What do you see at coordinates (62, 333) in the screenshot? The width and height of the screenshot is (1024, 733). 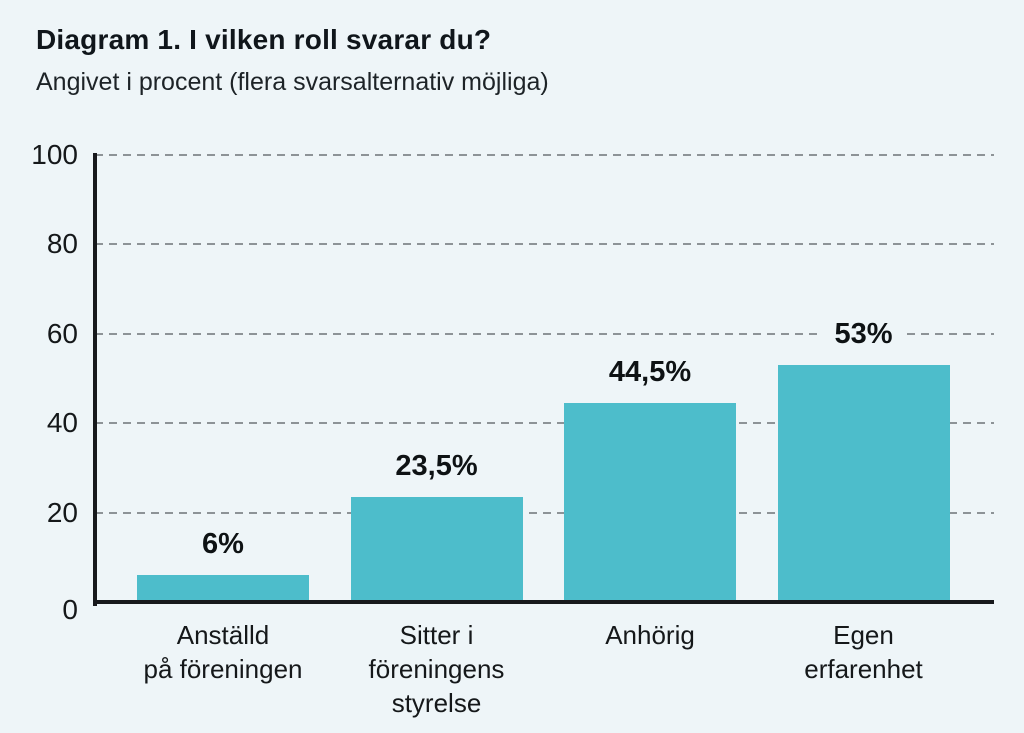 I see `y-axis-tick-60: 60` at bounding box center [62, 333].